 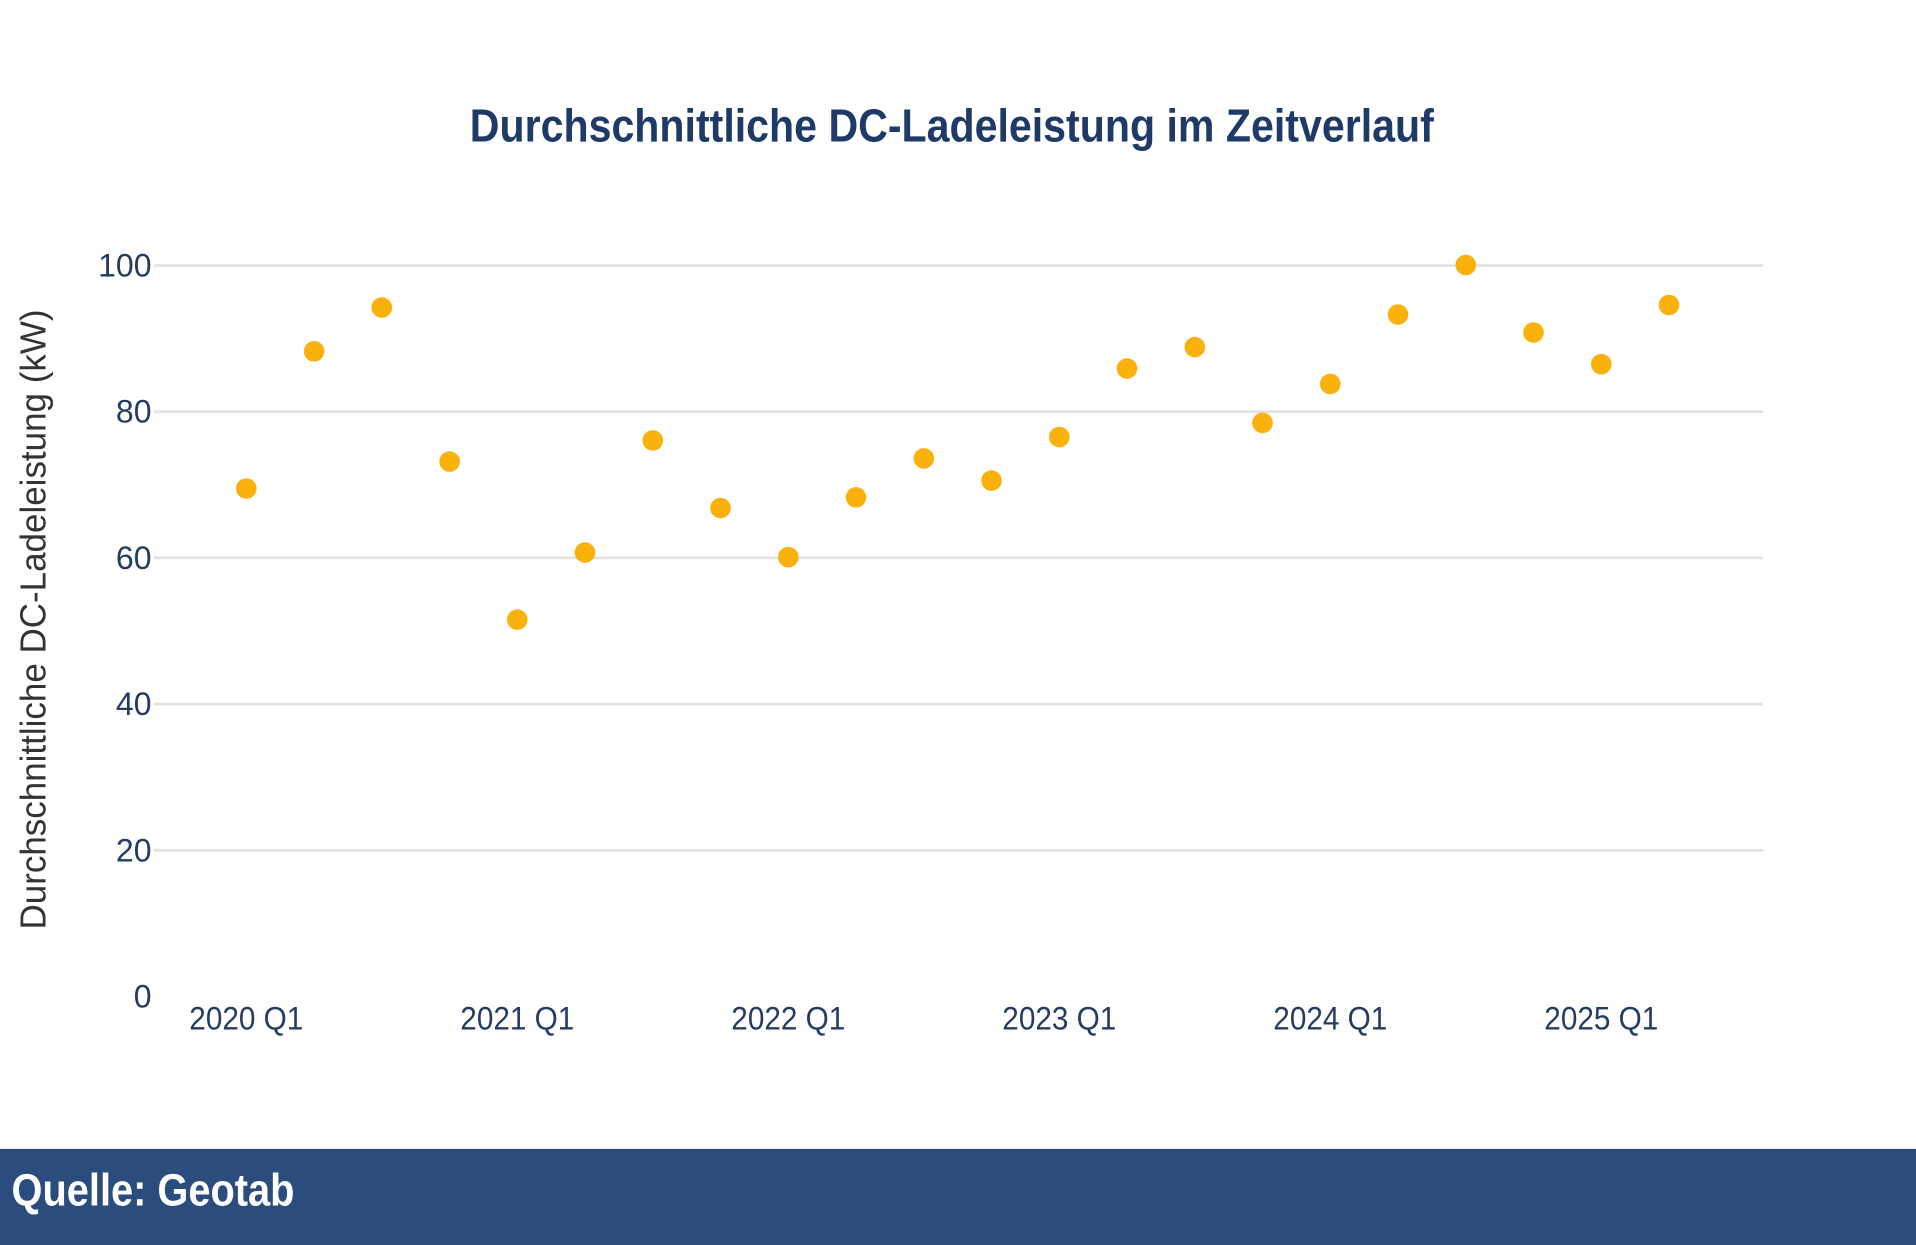 I want to click on svg-text: 80, so click(x=134, y=412).